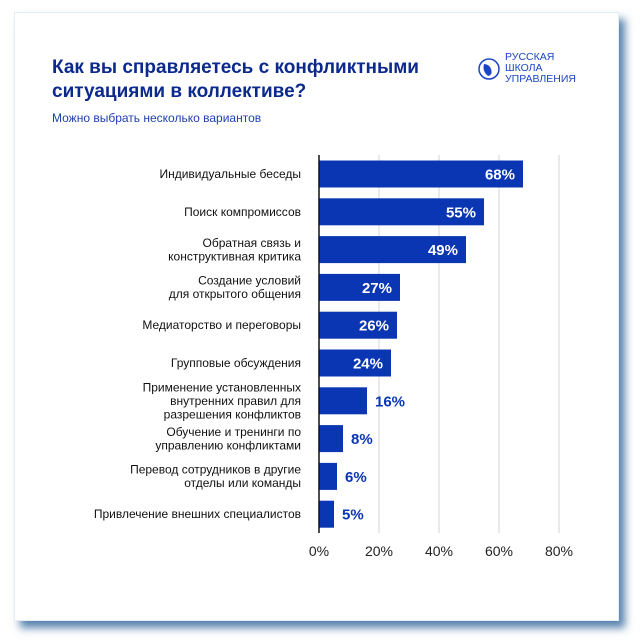 This screenshot has height=640, width=640. What do you see at coordinates (242, 212) in the screenshot?
I see `category-label: Поиск компромиссов` at bounding box center [242, 212].